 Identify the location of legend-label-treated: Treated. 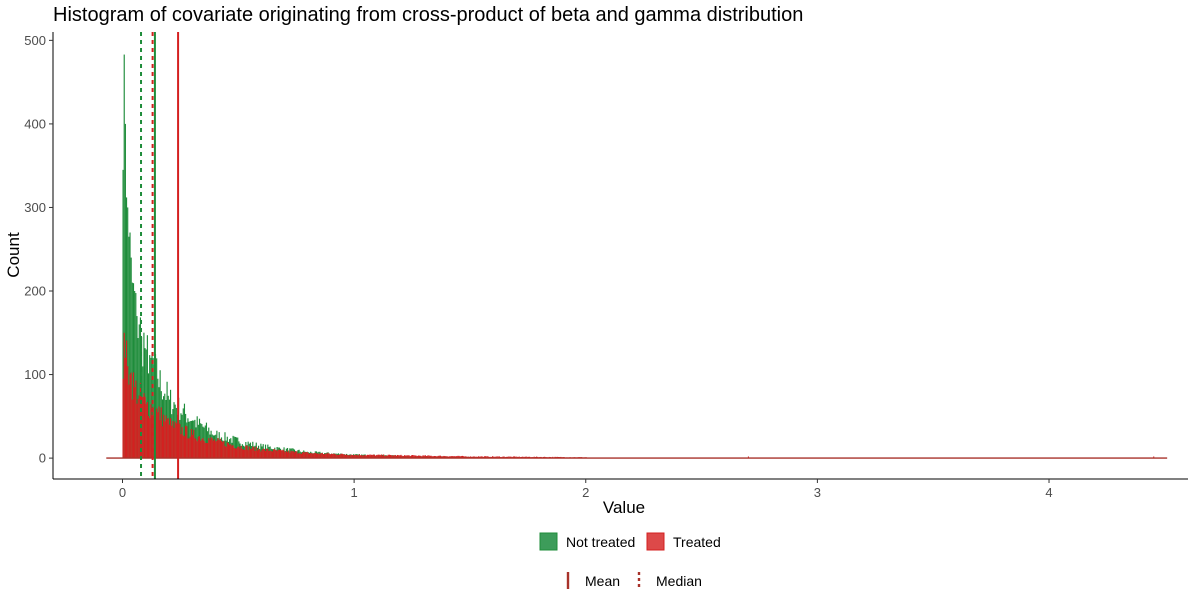
(697, 542).